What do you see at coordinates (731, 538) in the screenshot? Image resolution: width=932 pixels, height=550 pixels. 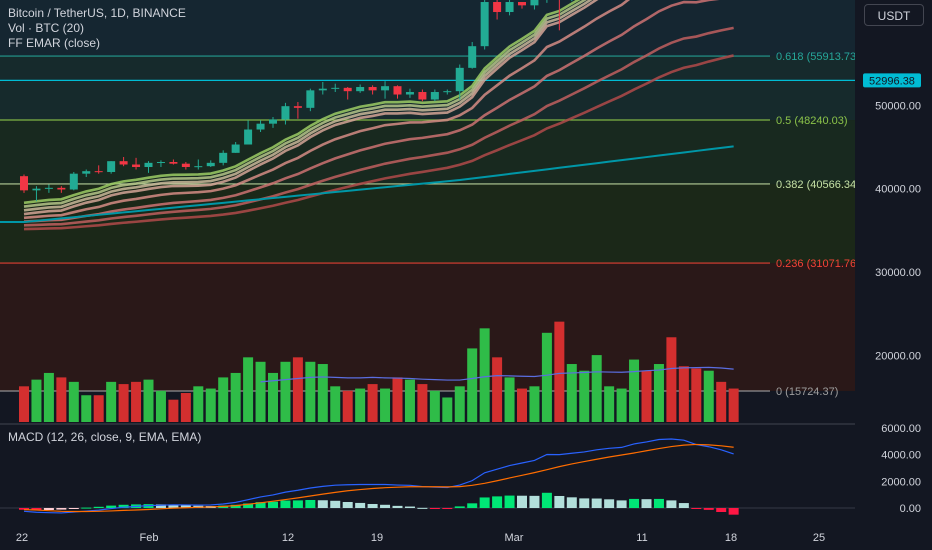 I see `time-tick-label: 18` at bounding box center [731, 538].